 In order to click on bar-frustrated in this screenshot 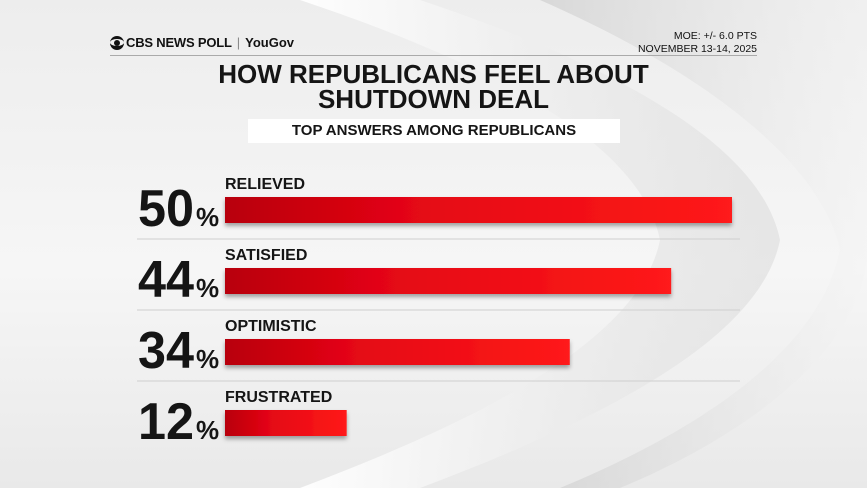, I will do `click(286, 423)`.